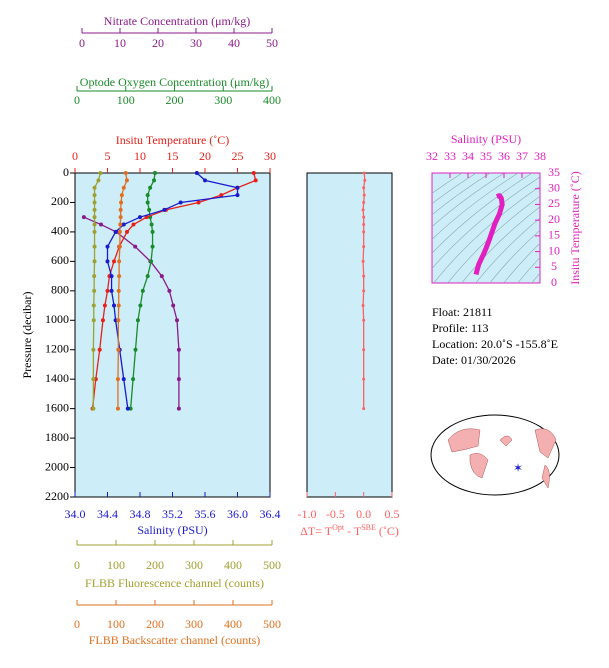 Image resolution: width=609 pixels, height=668 pixels. What do you see at coordinates (172, 530) in the screenshot?
I see `axis-title: Salinity (PSU)` at bounding box center [172, 530].